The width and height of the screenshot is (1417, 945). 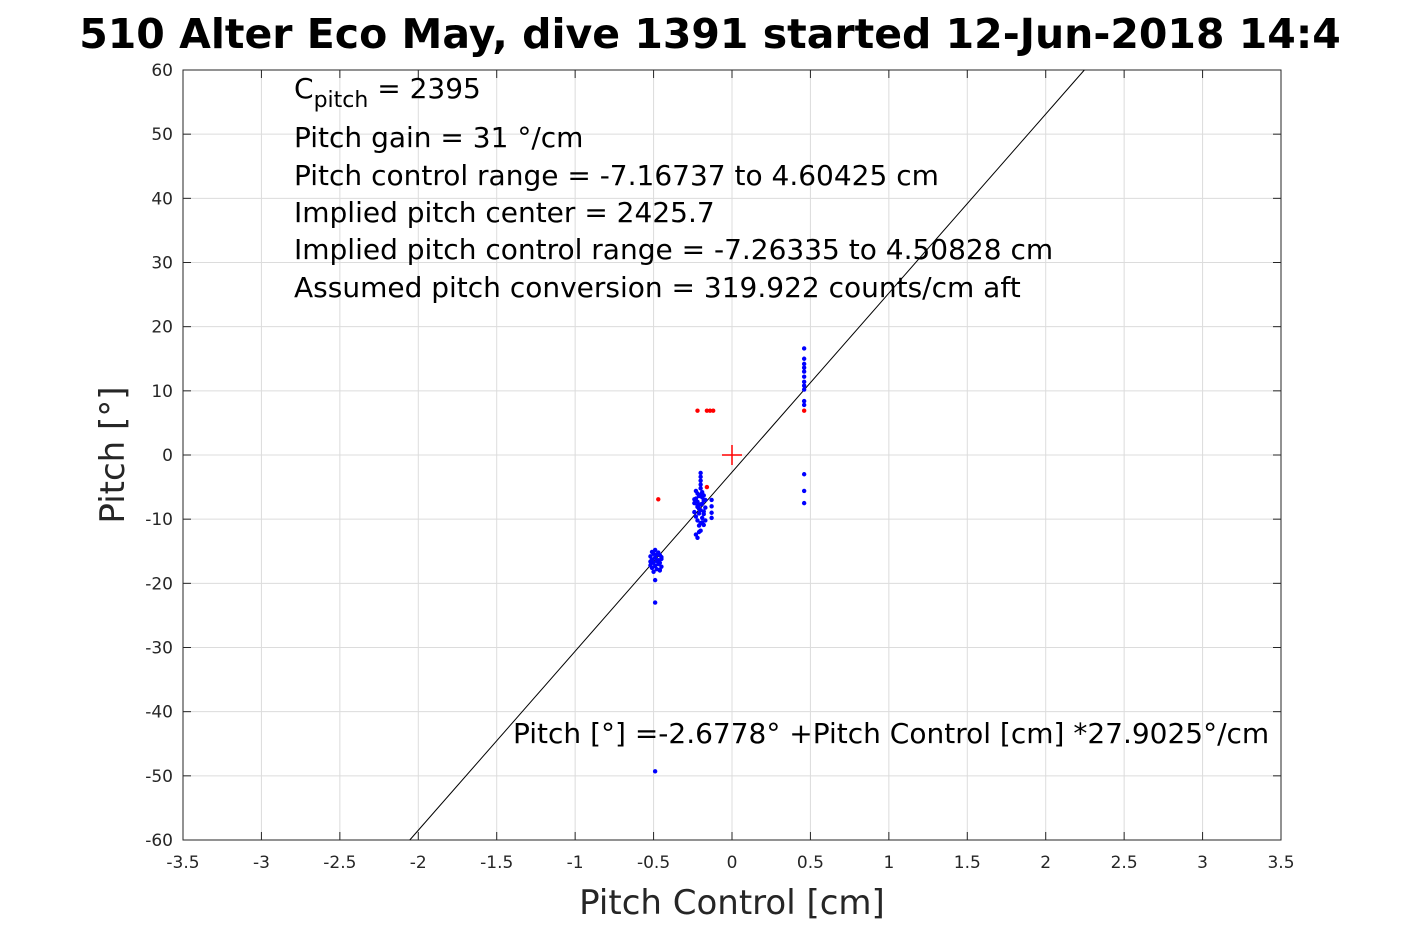 I want to click on cpitch-annotation: Cpitch = 2395, so click(x=387, y=92).